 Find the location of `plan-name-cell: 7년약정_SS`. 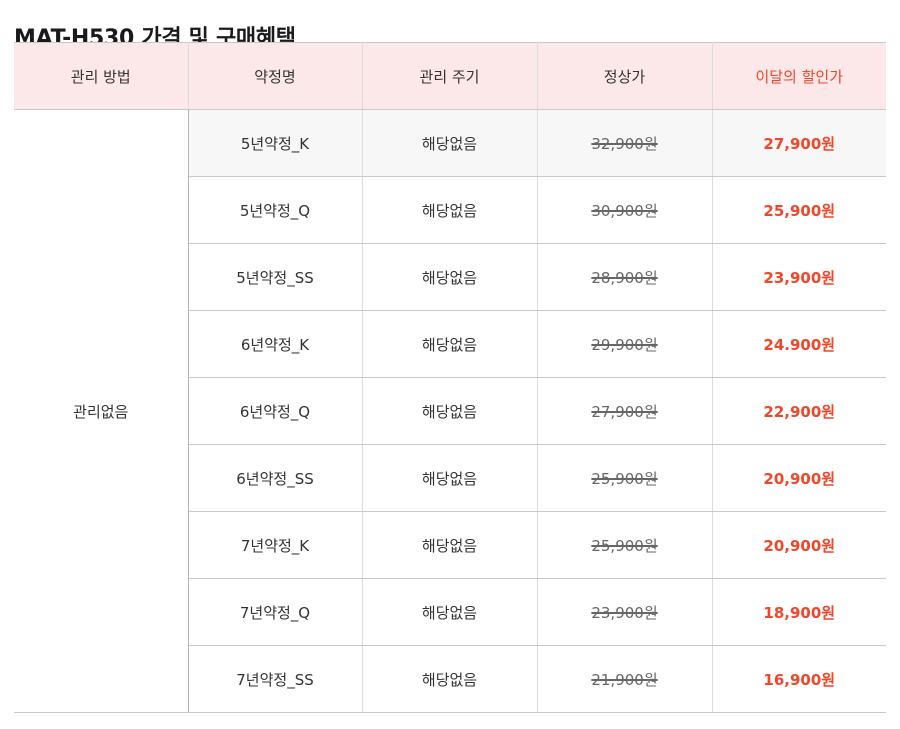

plan-name-cell: 7년약정_SS is located at coordinates (275, 679).